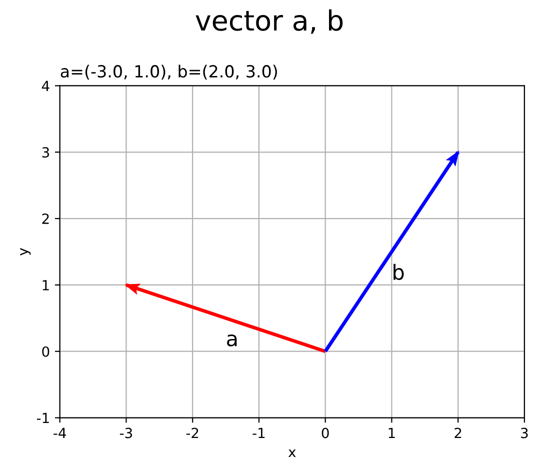 The image size is (539, 471). Describe the element at coordinates (45, 152) in the screenshot. I see `y-tick-label: 3` at that location.